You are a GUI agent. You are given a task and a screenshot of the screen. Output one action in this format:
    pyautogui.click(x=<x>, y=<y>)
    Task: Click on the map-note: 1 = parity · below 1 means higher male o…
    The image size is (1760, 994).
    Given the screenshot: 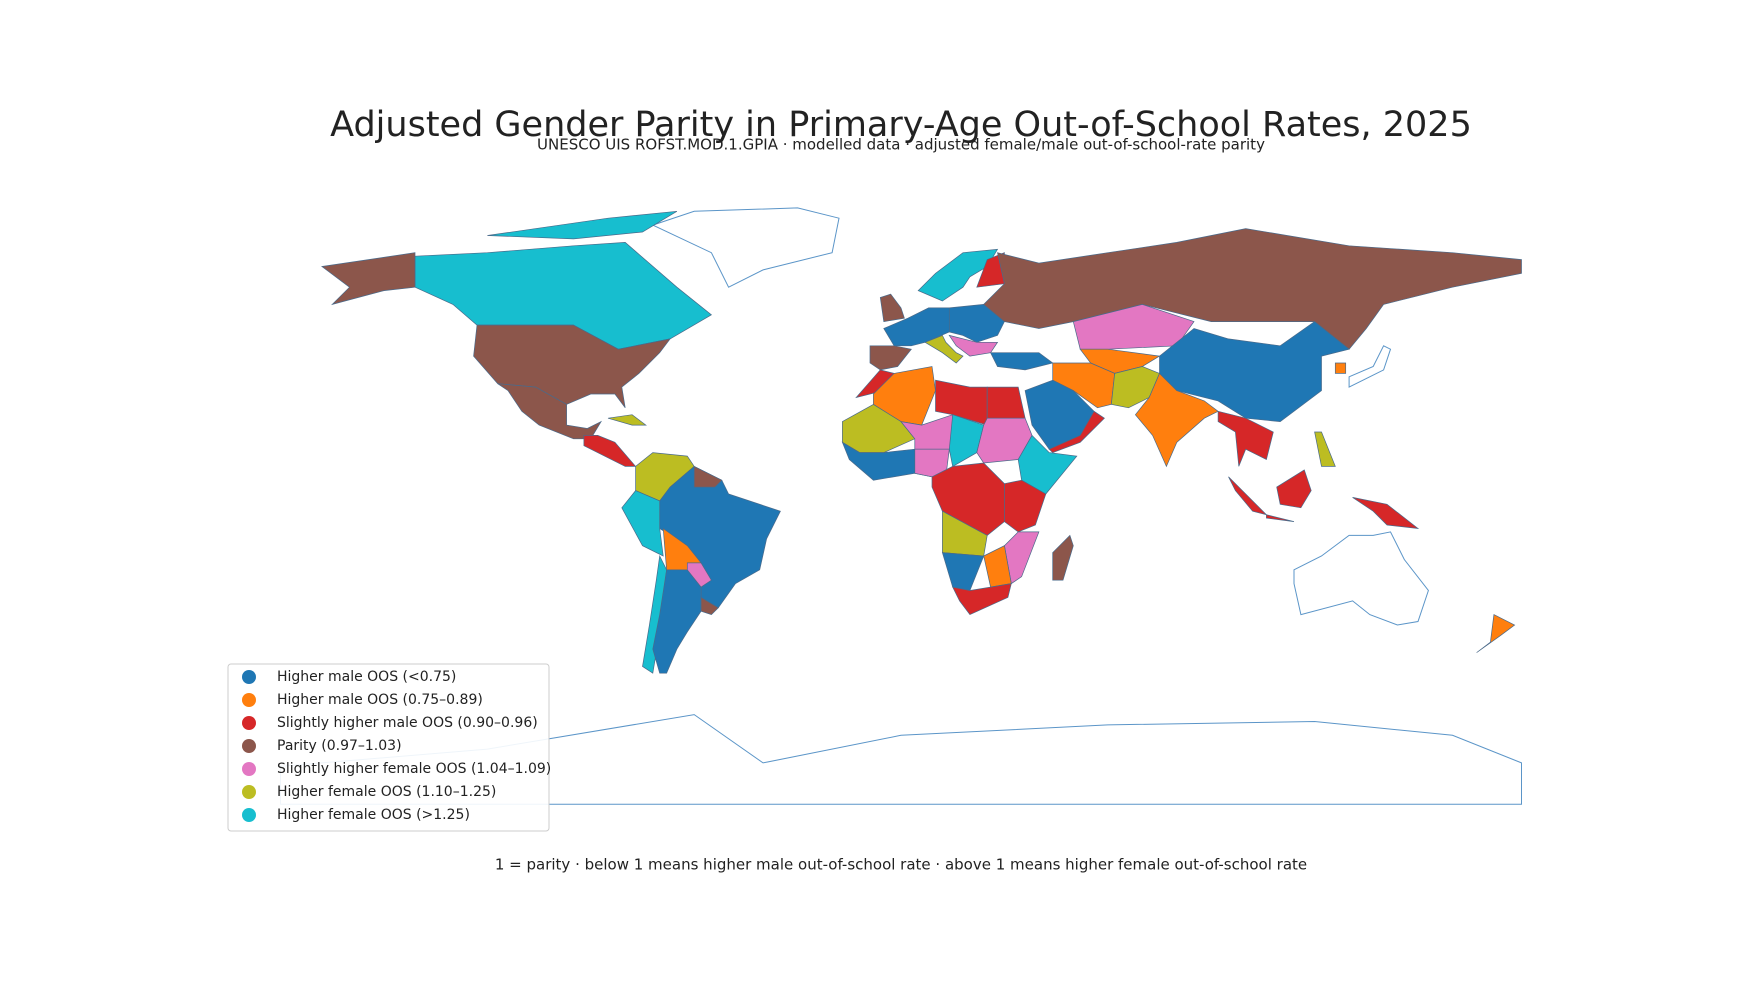 What is the action you would take?
    pyautogui.click(x=901, y=865)
    